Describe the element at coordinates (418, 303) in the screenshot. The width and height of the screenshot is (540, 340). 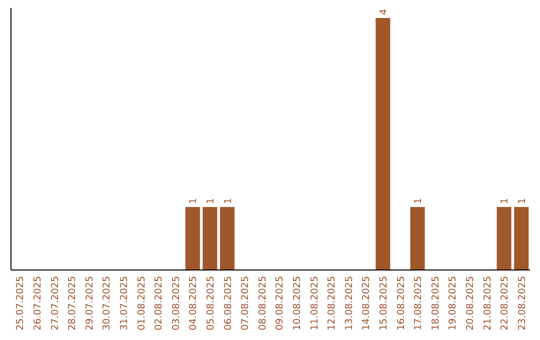
I see `x-tick-label: 17.08.2025` at that location.